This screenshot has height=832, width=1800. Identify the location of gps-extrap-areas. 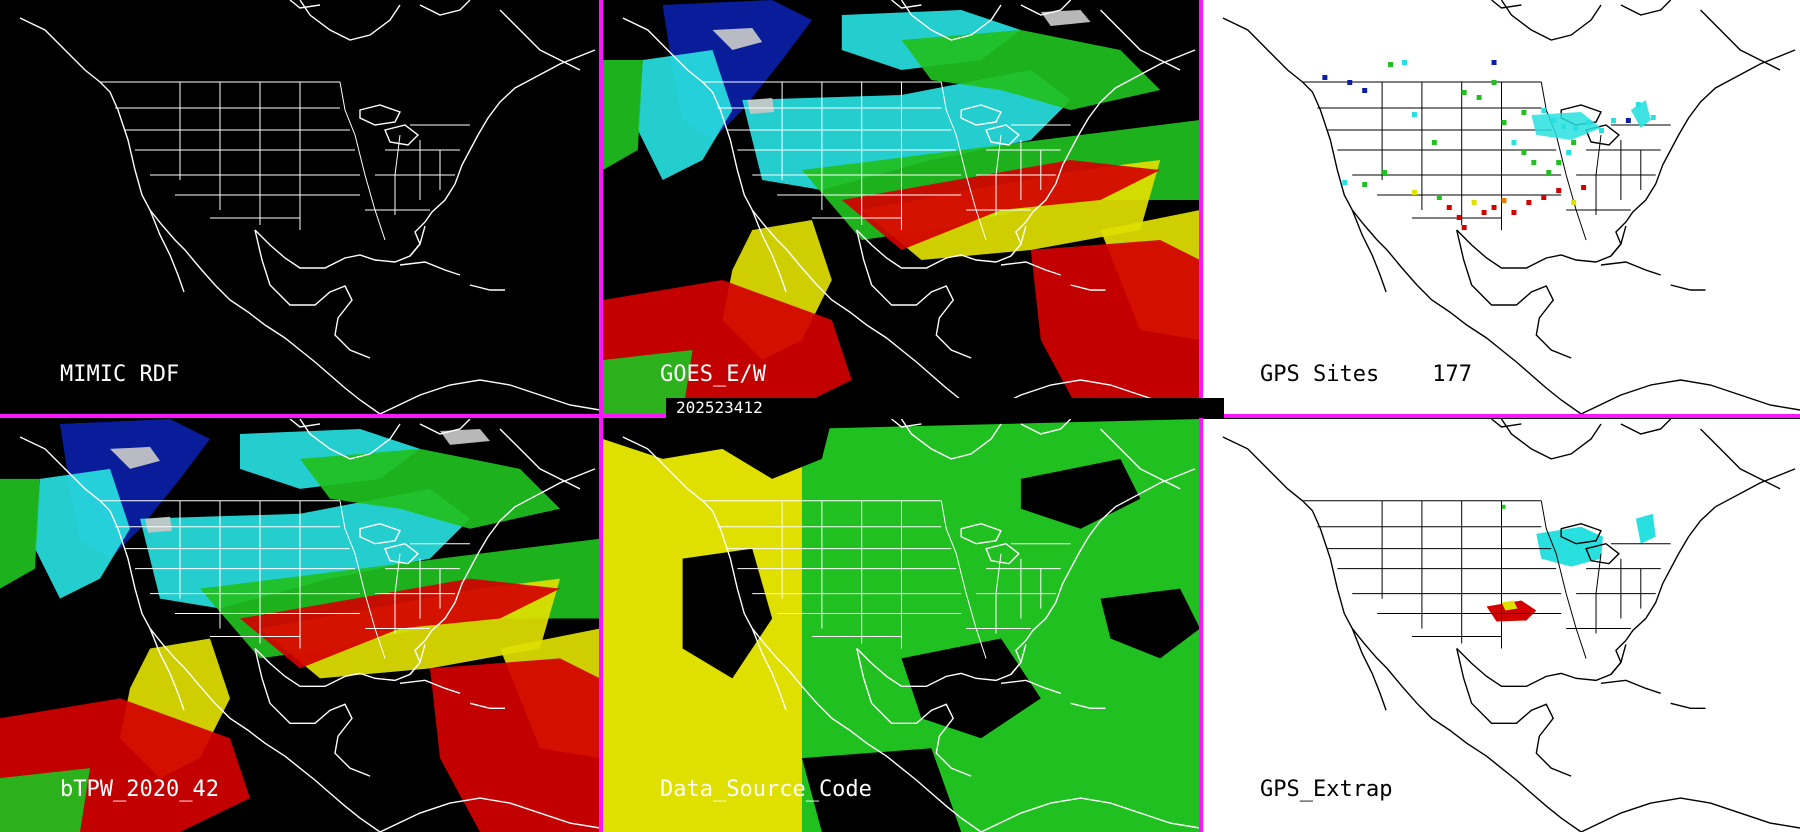
(1571, 563).